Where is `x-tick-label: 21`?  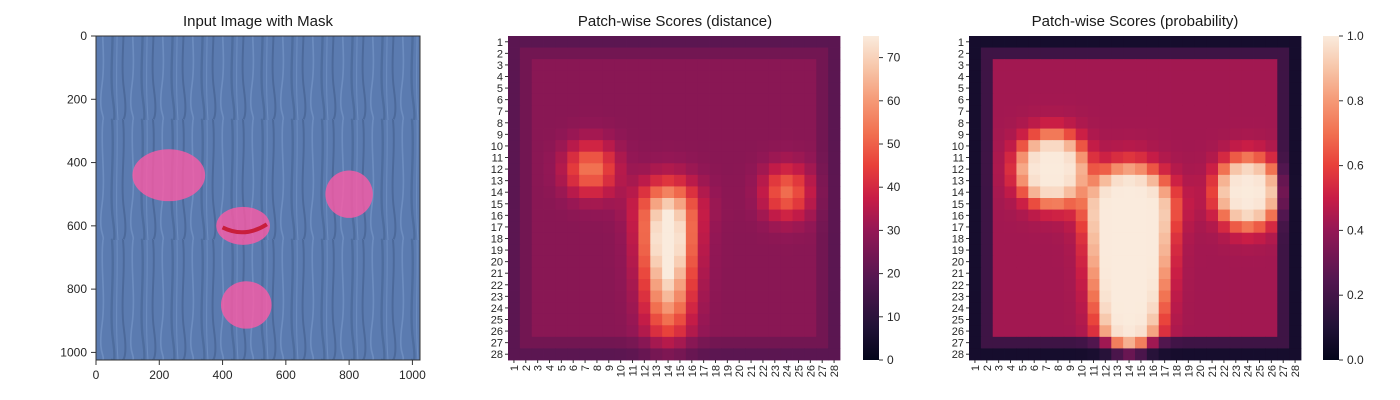
x-tick-label: 21 is located at coordinates (1213, 371).